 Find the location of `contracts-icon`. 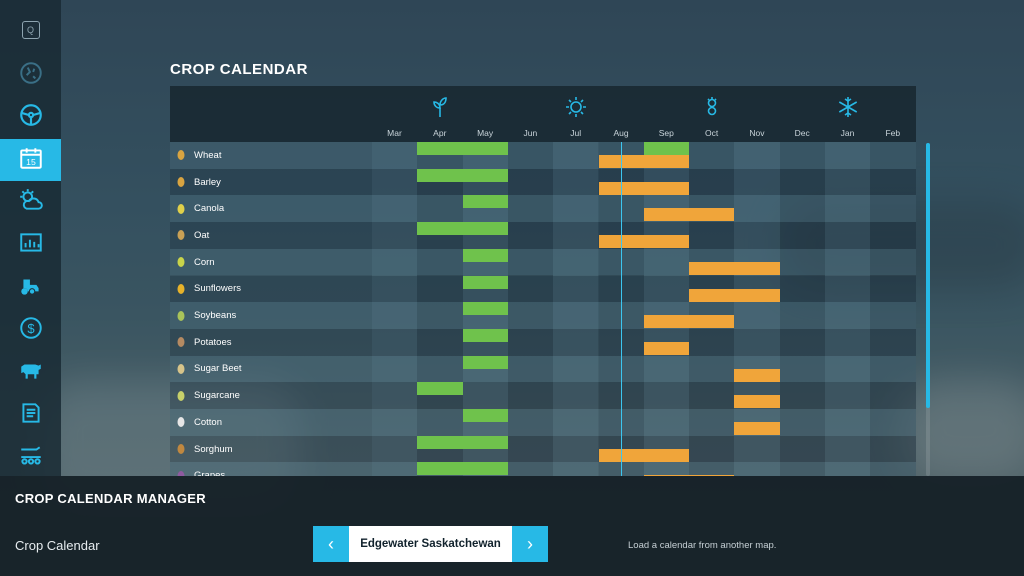

contracts-icon is located at coordinates (31, 415).